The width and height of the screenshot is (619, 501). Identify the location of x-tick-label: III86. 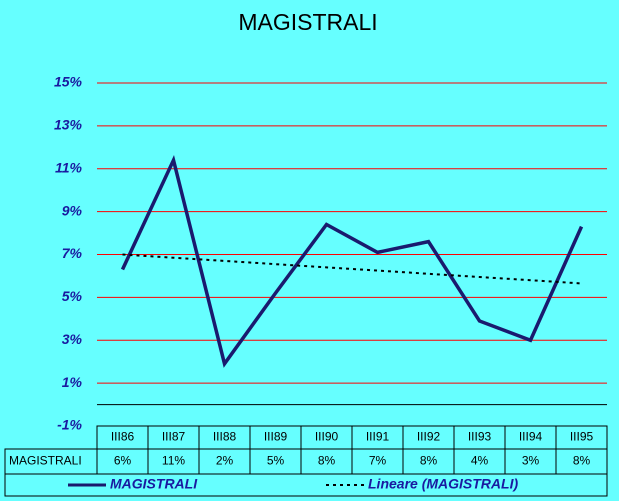
(123, 437).